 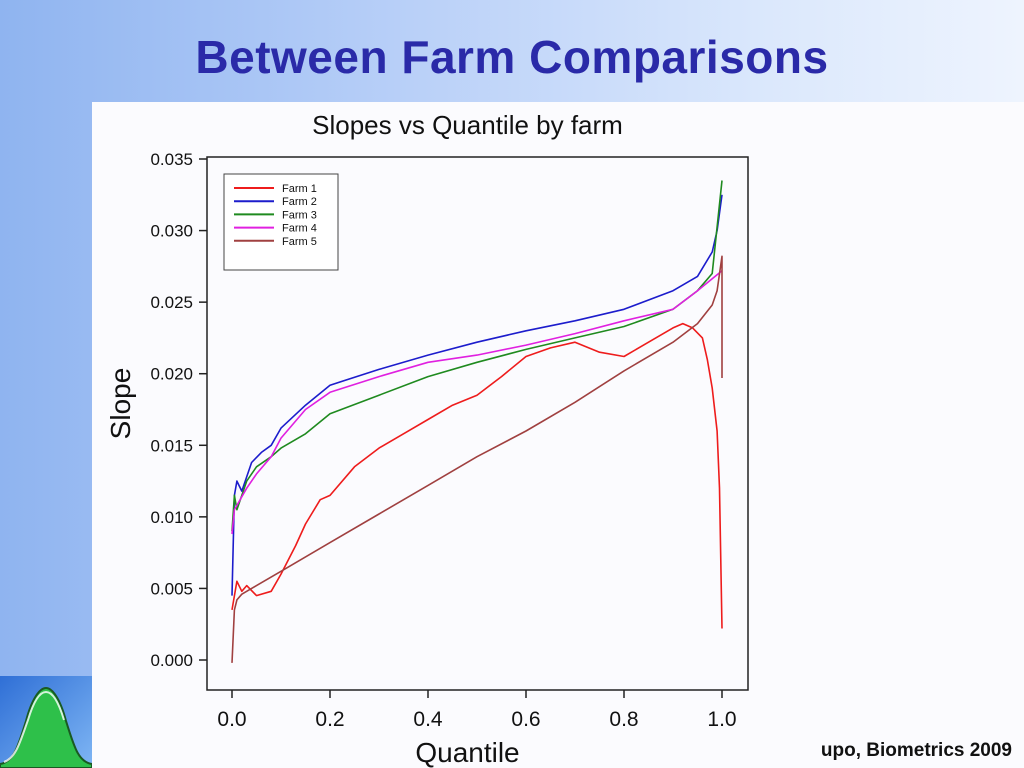 What do you see at coordinates (754, 752) in the screenshot?
I see `citation-mask` at bounding box center [754, 752].